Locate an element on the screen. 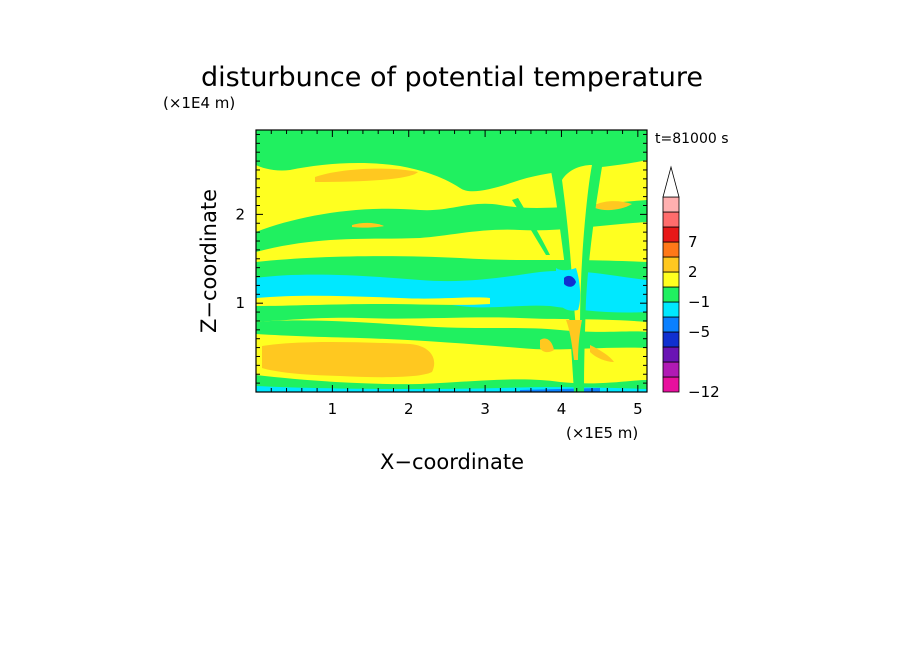 The image size is (904, 654). colorbar-labels: 7 2 −1 −5 −12 is located at coordinates (704, 317).